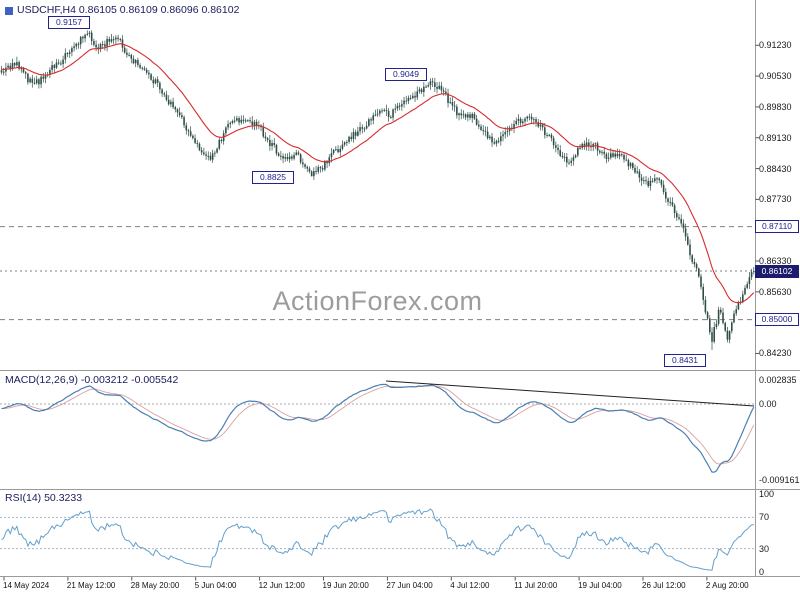 The image size is (800, 600). What do you see at coordinates (775, 199) in the screenshot?
I see `price-axis-label: 0.87730` at bounding box center [775, 199].